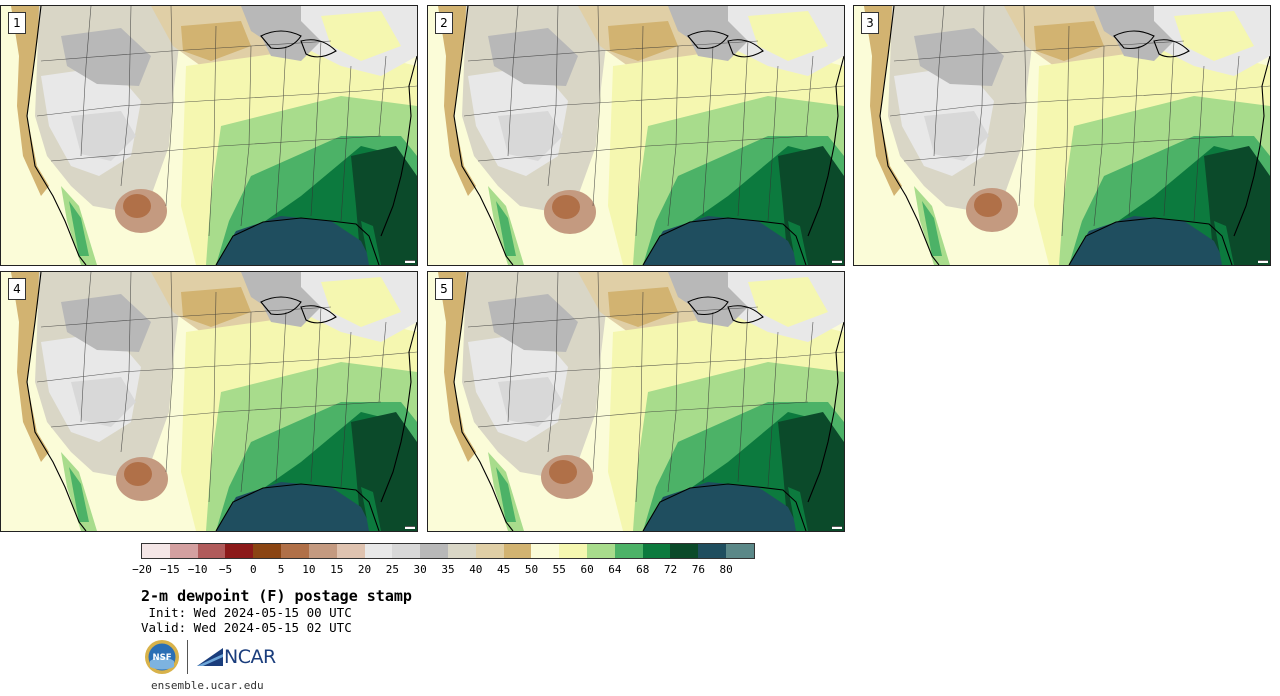 The height and width of the screenshot is (696, 1280). I want to click on colorbar-tick-label: 0, so click(253, 569).